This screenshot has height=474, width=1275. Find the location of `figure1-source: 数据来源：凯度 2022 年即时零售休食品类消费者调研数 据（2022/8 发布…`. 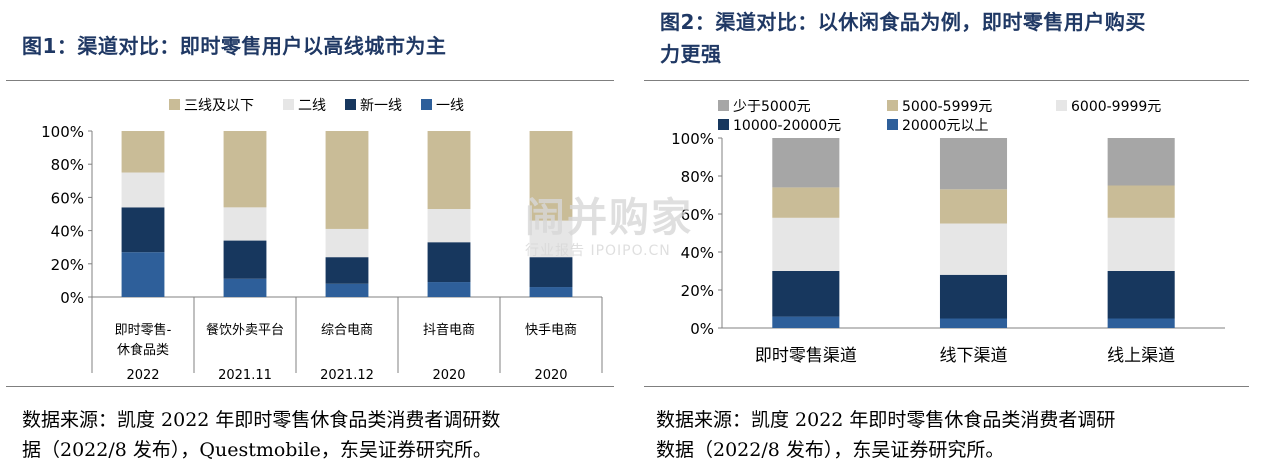

figure1-source: 数据来源：凯度 2022 年即时零售休食品类消费者调研数 据（2022/8 发布… is located at coordinates (322, 435).